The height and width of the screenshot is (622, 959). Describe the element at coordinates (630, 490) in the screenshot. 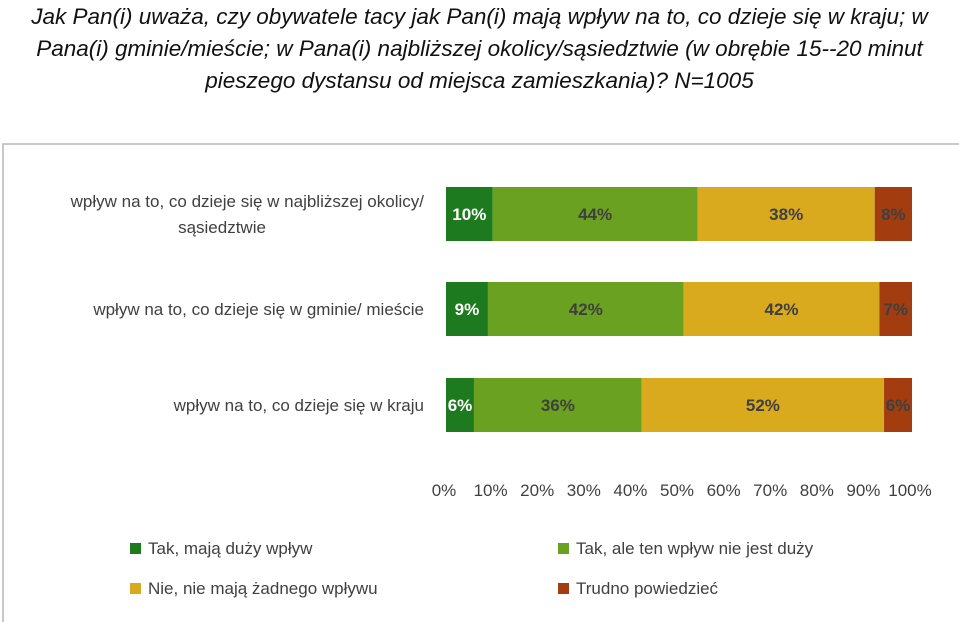

I see `x-tick-label: 40%` at that location.